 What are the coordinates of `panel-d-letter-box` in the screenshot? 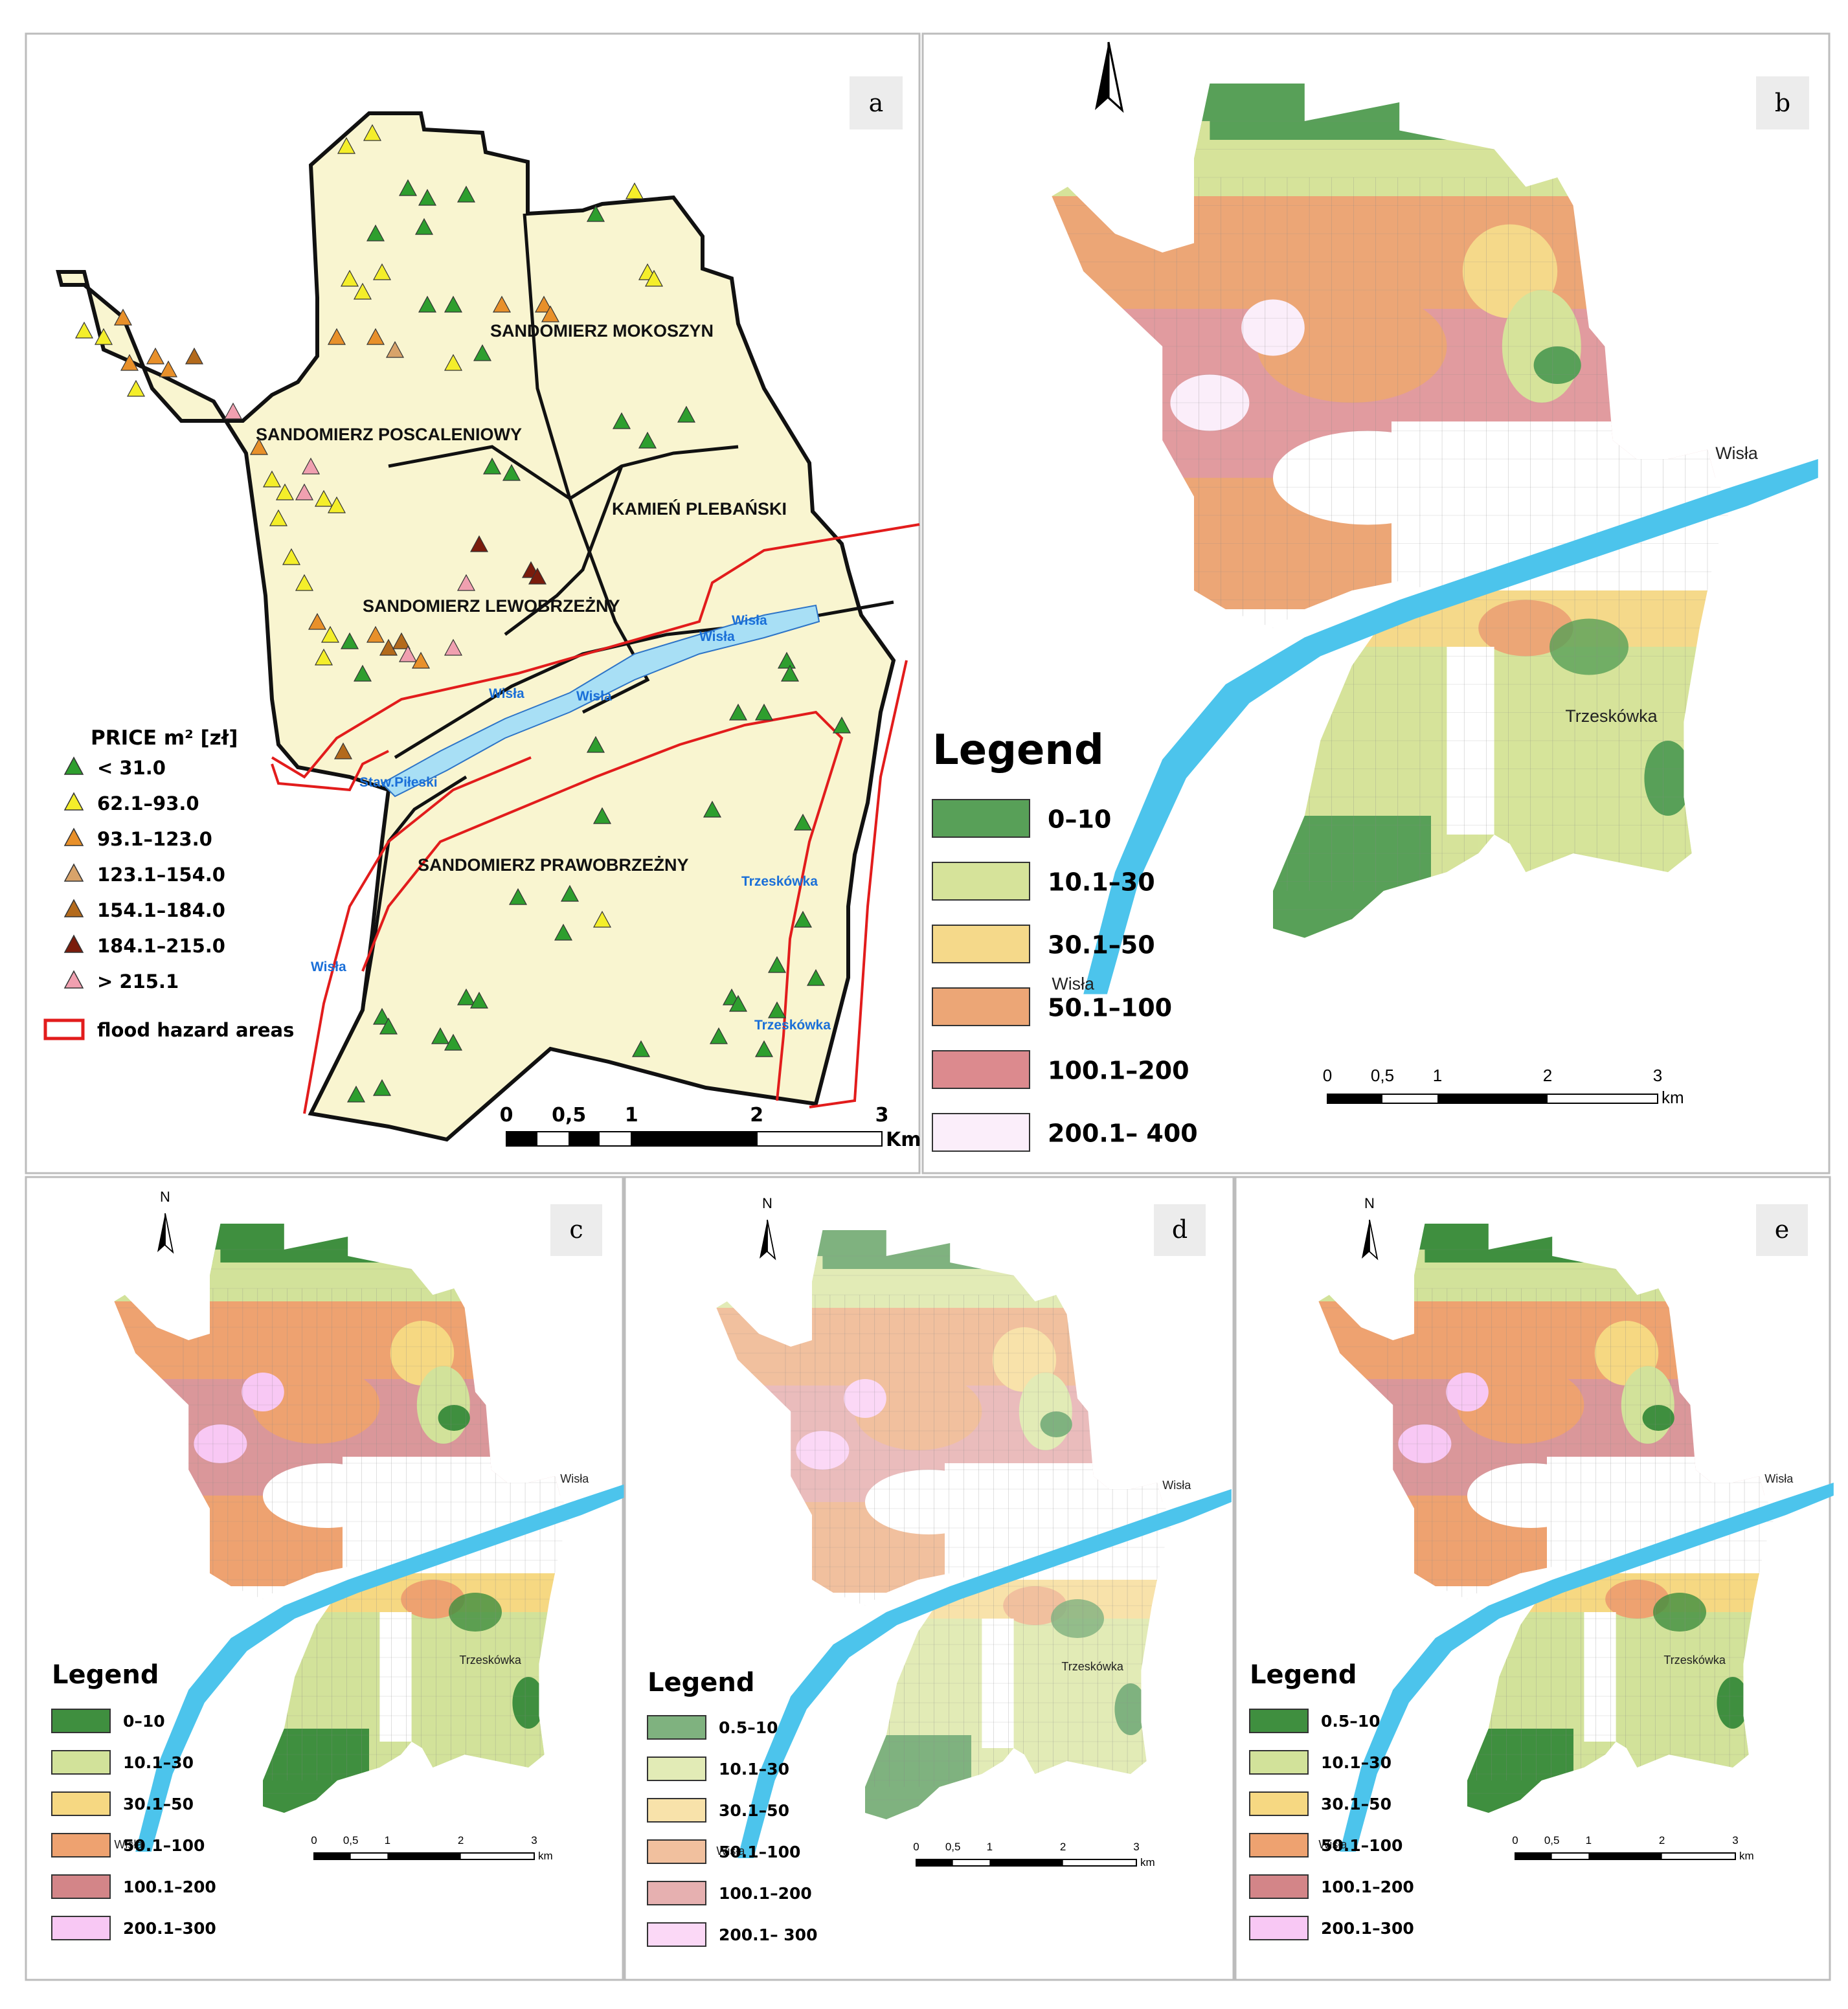 It's located at (1180, 1230).